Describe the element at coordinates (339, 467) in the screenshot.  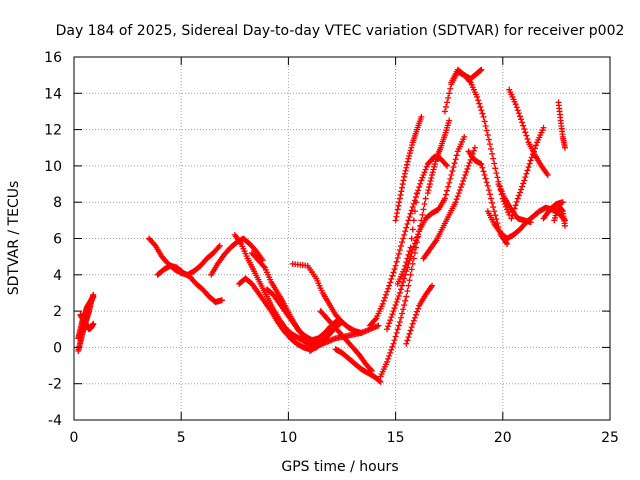
I see `x-axis-label: GPS time / hours` at that location.